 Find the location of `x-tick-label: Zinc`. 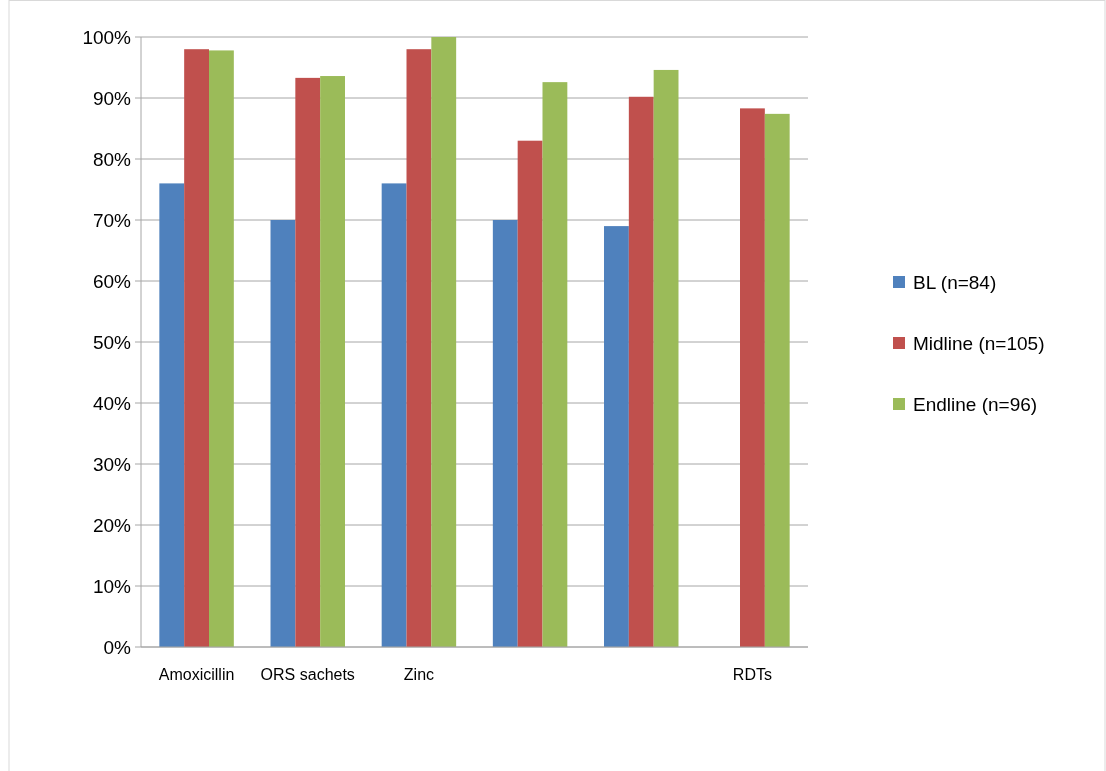

x-tick-label: Zinc is located at coordinates (419, 674).